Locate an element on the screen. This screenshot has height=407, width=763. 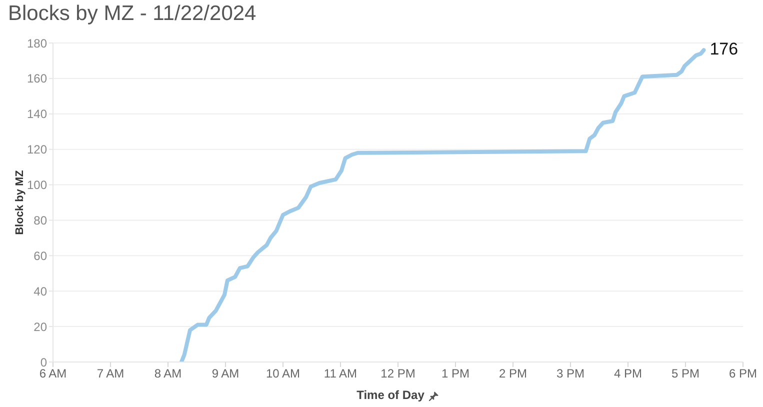
x-tick-label: 9 AM is located at coordinates (226, 373).